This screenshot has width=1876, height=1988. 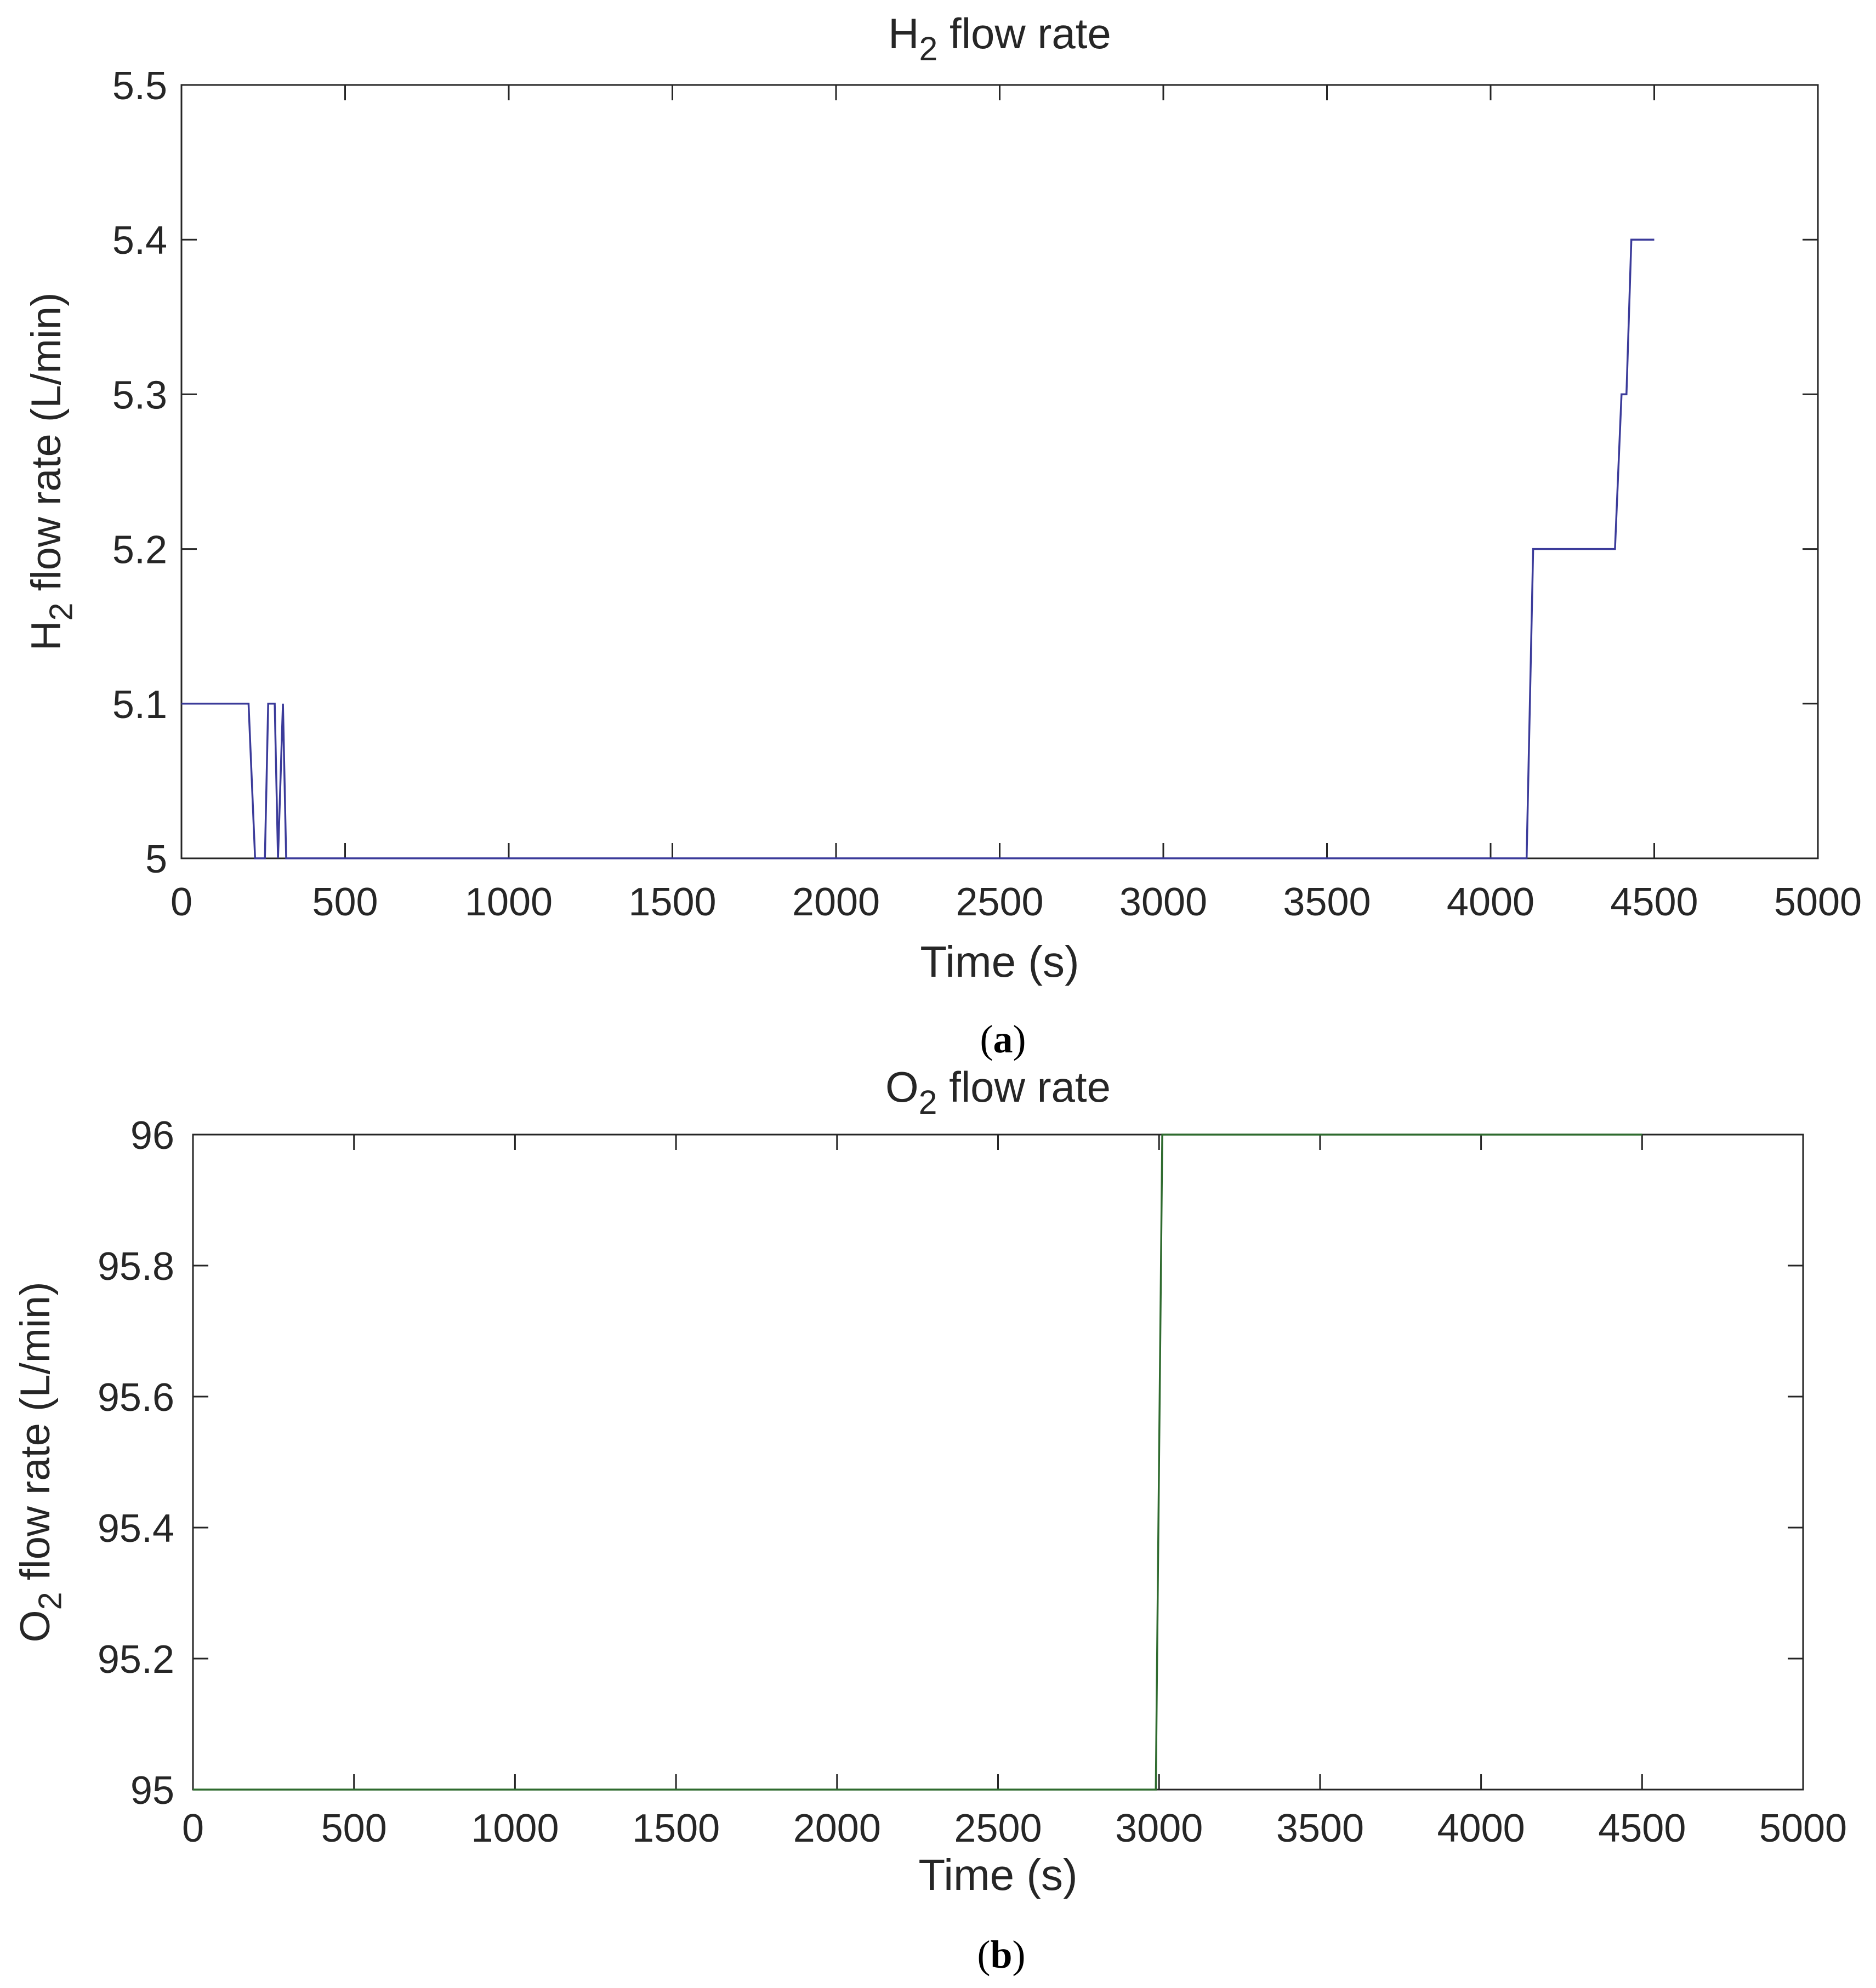 What do you see at coordinates (152, 1791) in the screenshot?
I see `y-tick-label: 95` at bounding box center [152, 1791].